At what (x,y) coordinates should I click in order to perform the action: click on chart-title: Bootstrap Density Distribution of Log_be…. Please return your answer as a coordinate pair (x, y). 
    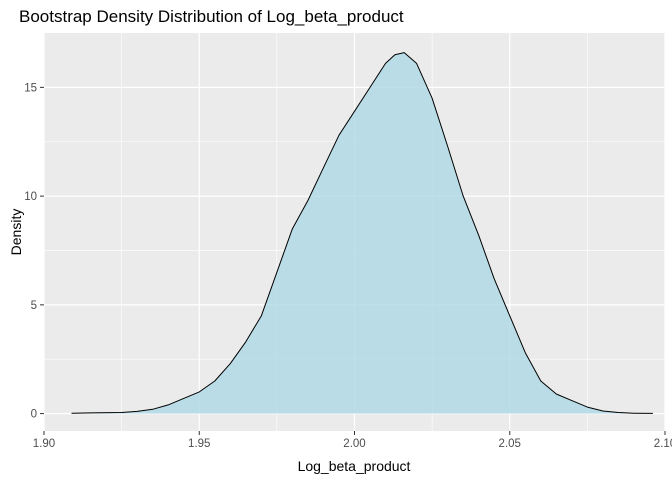
    Looking at the image, I should click on (211, 16).